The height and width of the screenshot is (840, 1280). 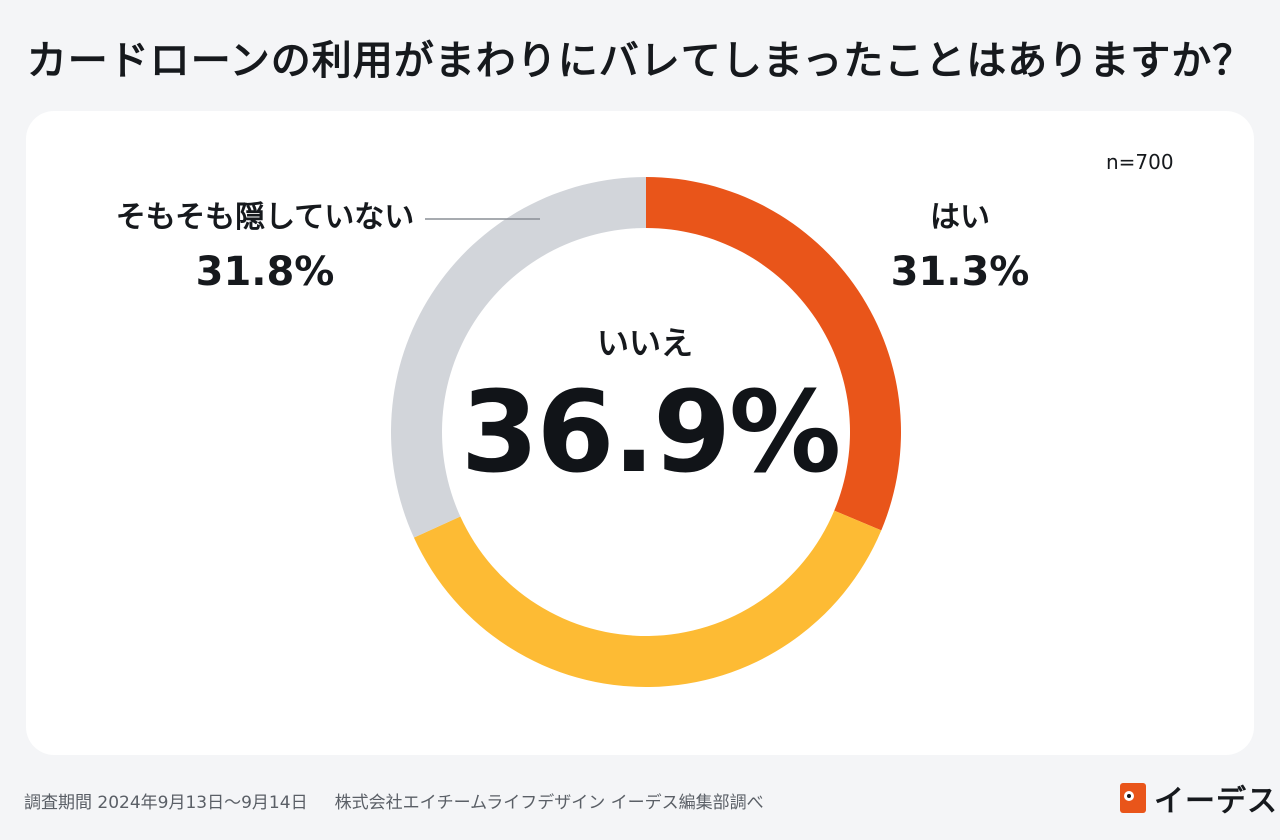 What do you see at coordinates (644, 343) in the screenshot?
I see `slice-name-no: いいえ` at bounding box center [644, 343].